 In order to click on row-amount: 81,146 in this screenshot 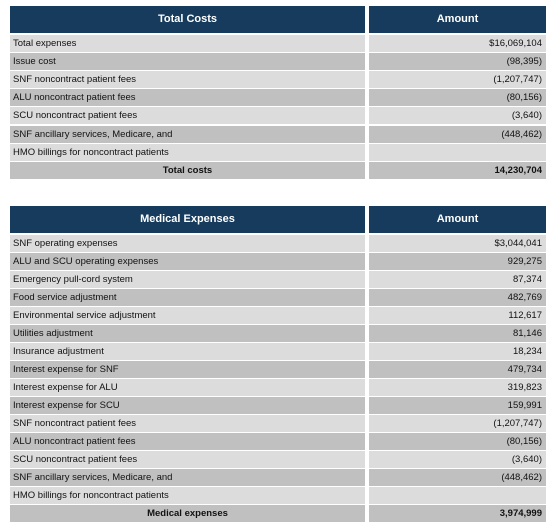, I will do `click(457, 333)`.